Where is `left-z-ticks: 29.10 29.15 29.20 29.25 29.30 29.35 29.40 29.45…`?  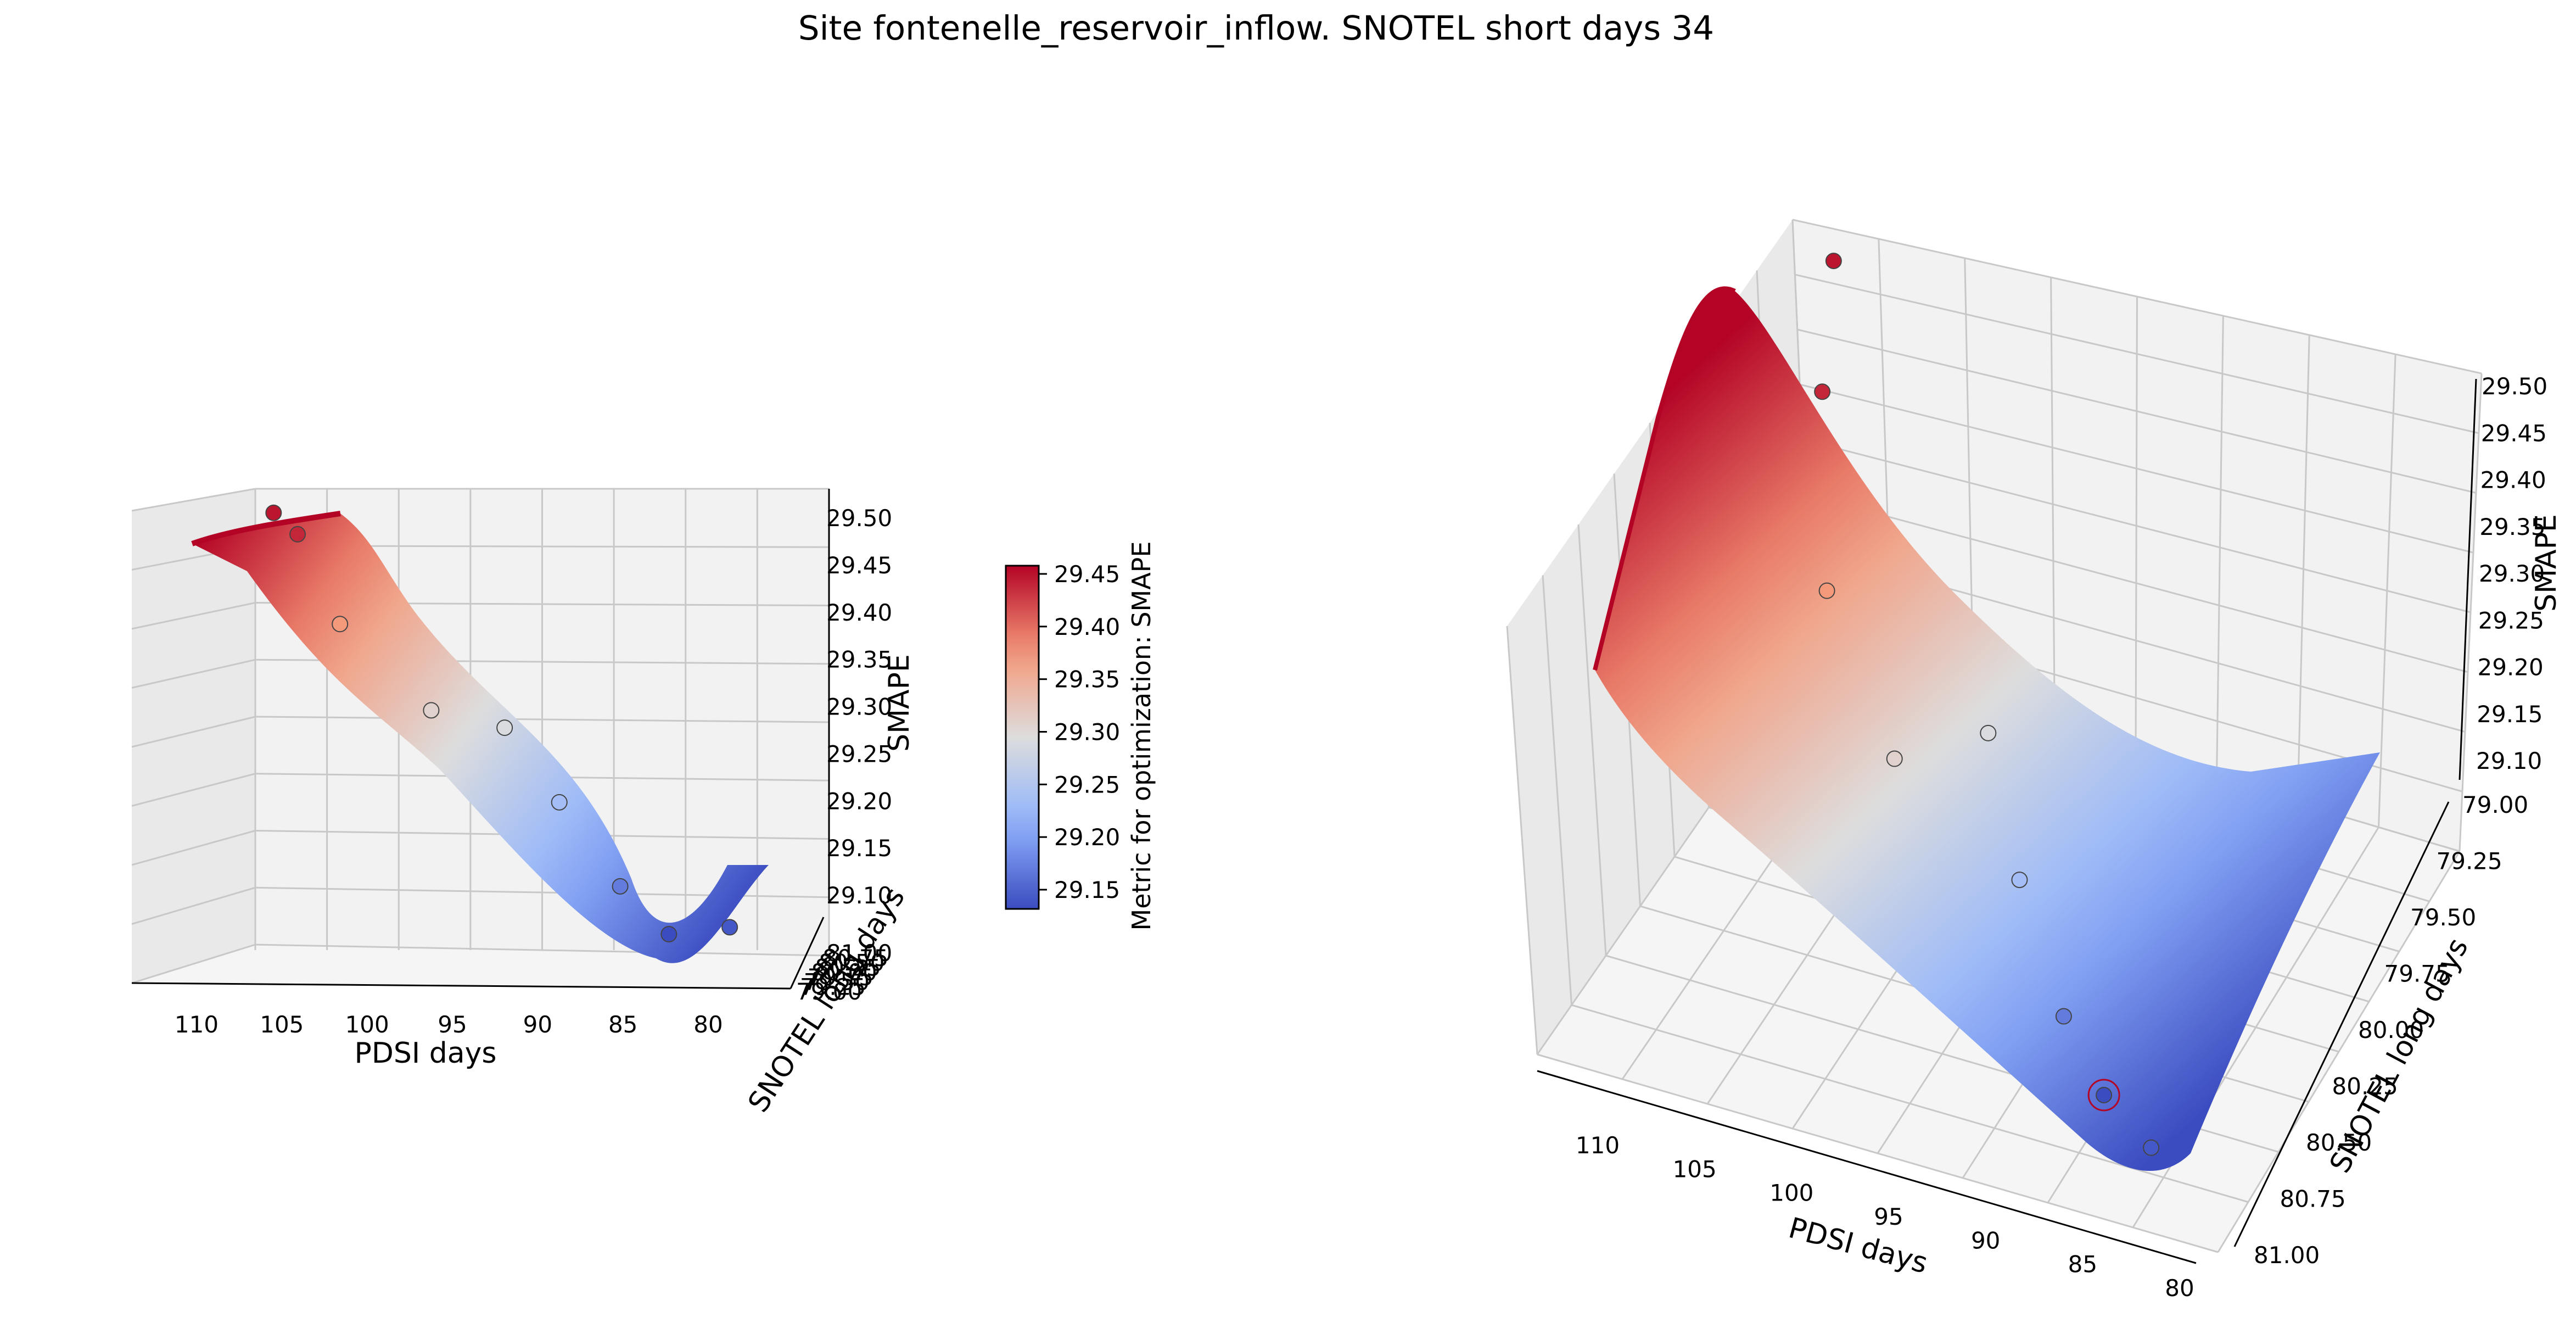 left-z-ticks: 29.10 29.15 29.20 29.25 29.30 29.35 29.40 29.45… is located at coordinates (859, 707).